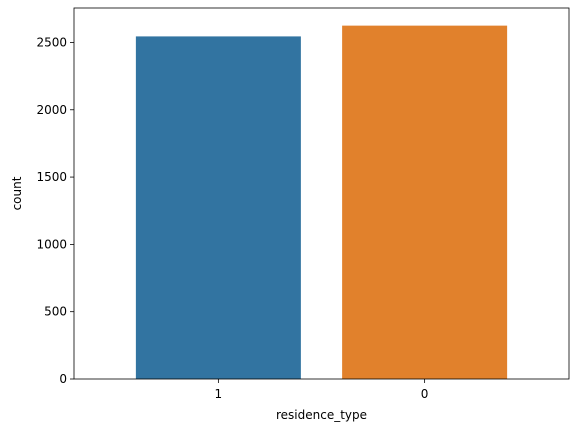  What do you see at coordinates (425, 394) in the screenshot?
I see `x-tick-label: 0` at bounding box center [425, 394].